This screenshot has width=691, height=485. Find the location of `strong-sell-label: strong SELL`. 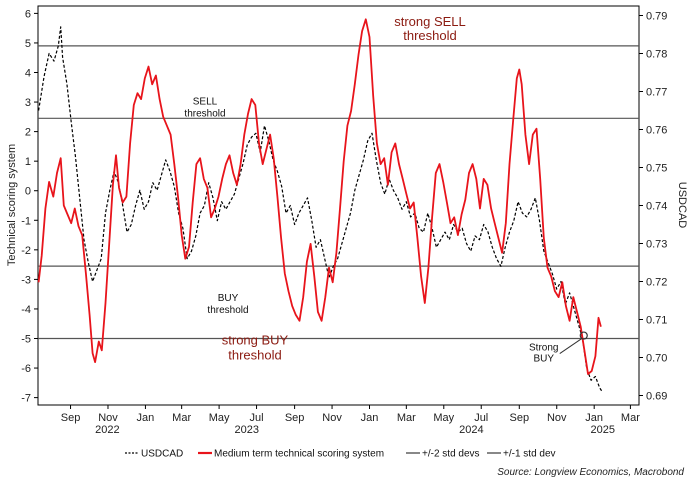

strong-sell-label: strong SELL is located at coordinates (430, 21).